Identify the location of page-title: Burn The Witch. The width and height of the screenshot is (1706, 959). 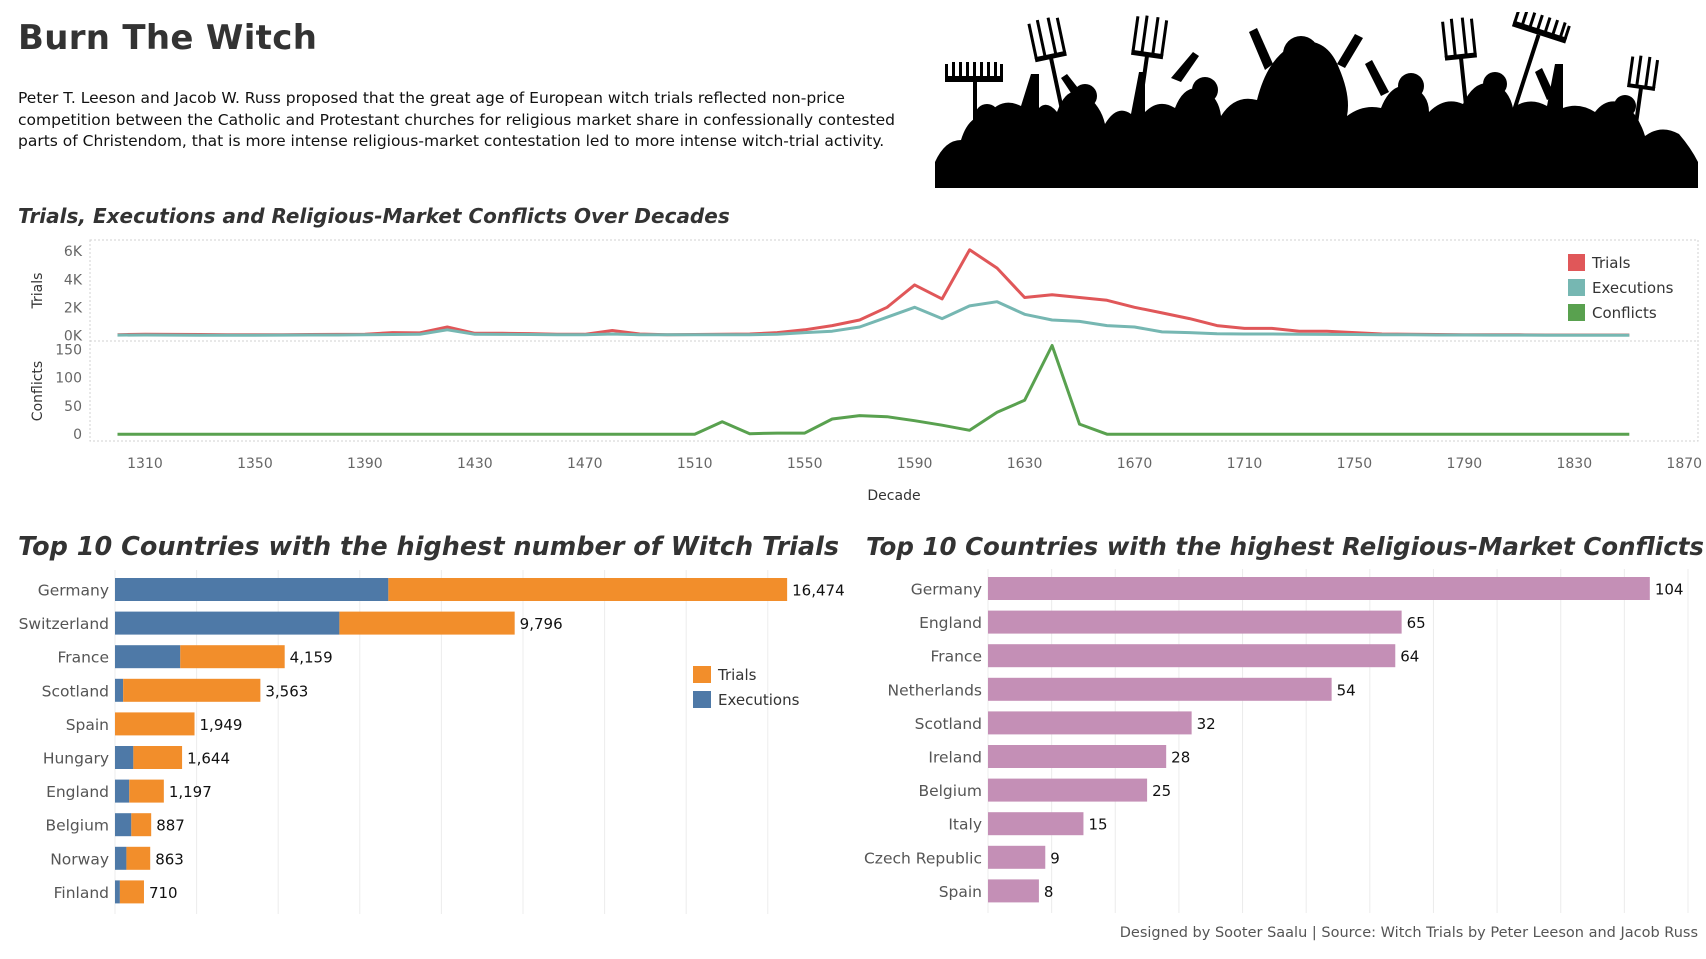
(168, 38).